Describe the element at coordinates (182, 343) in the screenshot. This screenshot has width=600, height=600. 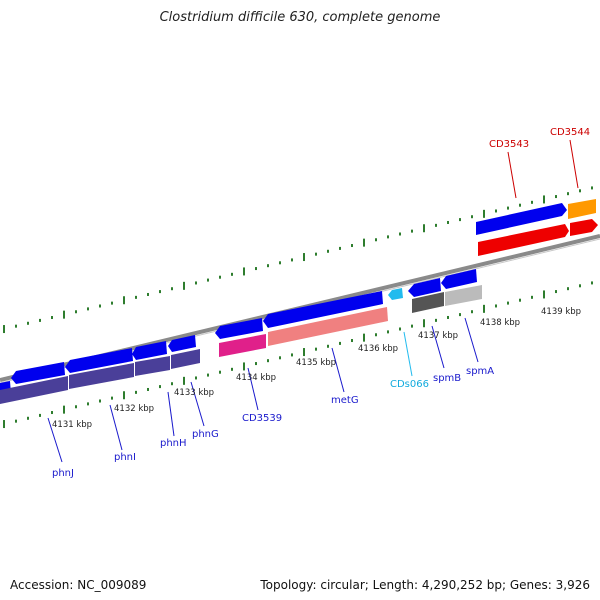
I see `feature-phnG-gene` at that location.